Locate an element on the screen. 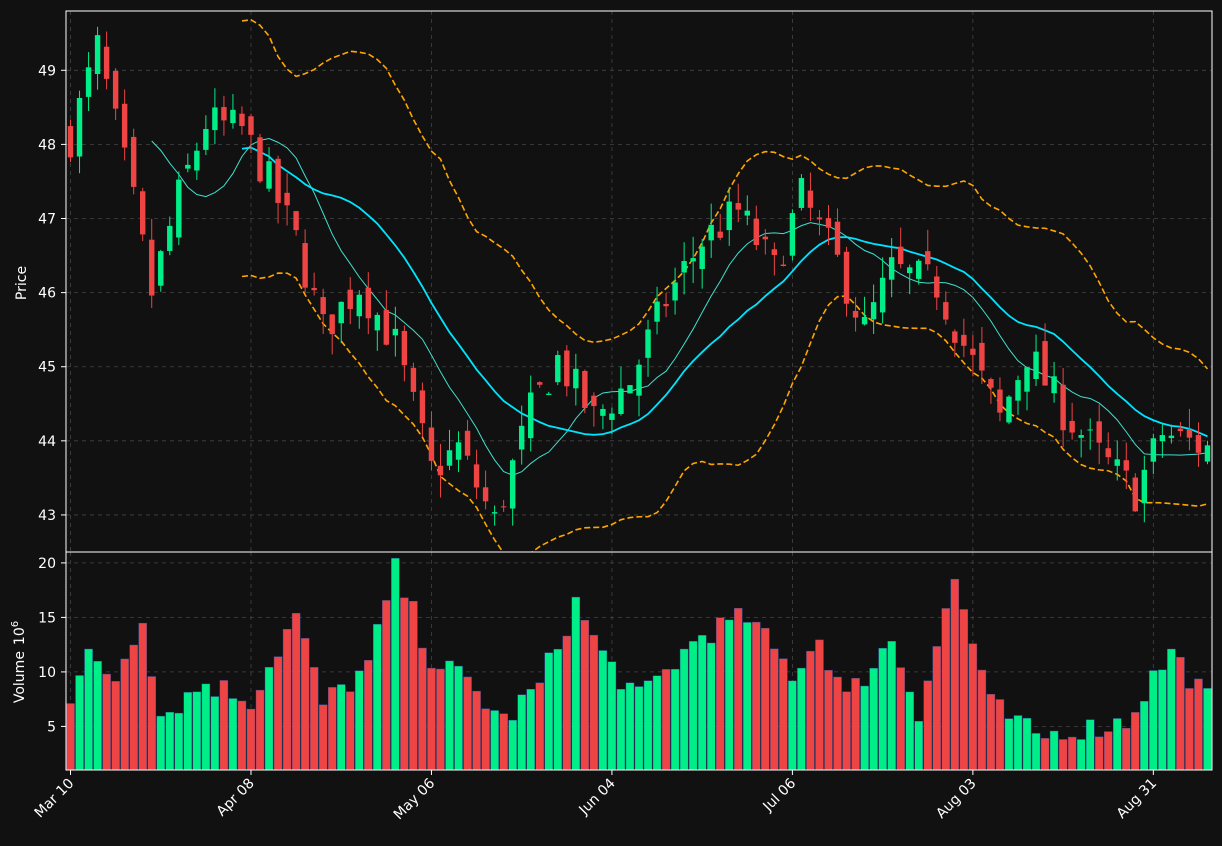  price-tick-label: 45 is located at coordinates (47, 368).